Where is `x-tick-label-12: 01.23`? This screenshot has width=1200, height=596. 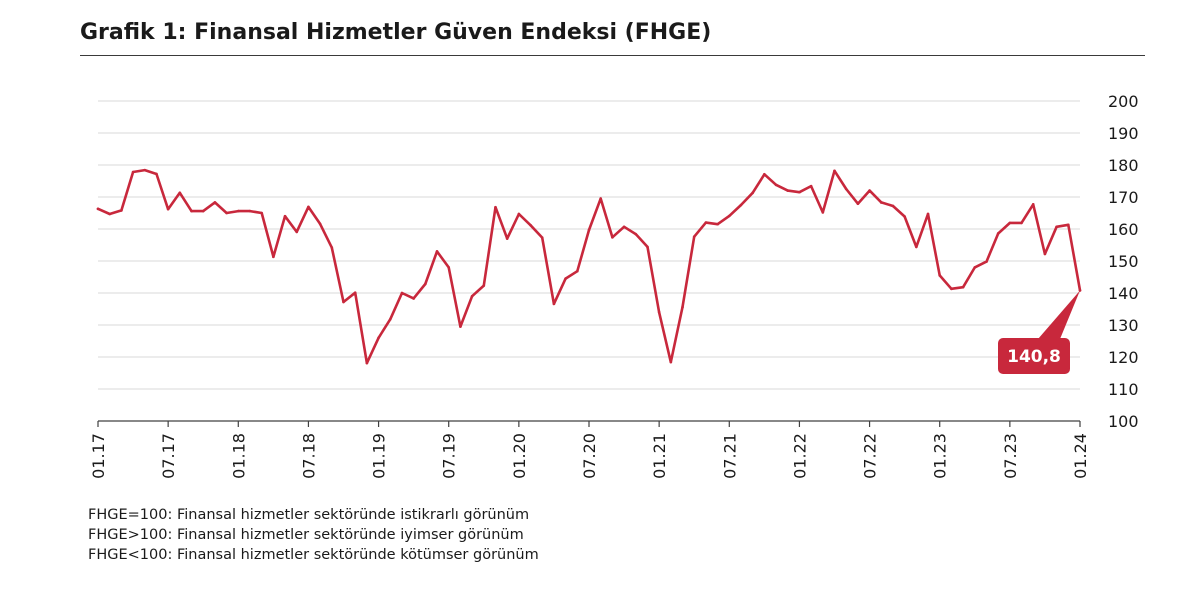
x-tick-label-12: 01.23 is located at coordinates (940, 456).